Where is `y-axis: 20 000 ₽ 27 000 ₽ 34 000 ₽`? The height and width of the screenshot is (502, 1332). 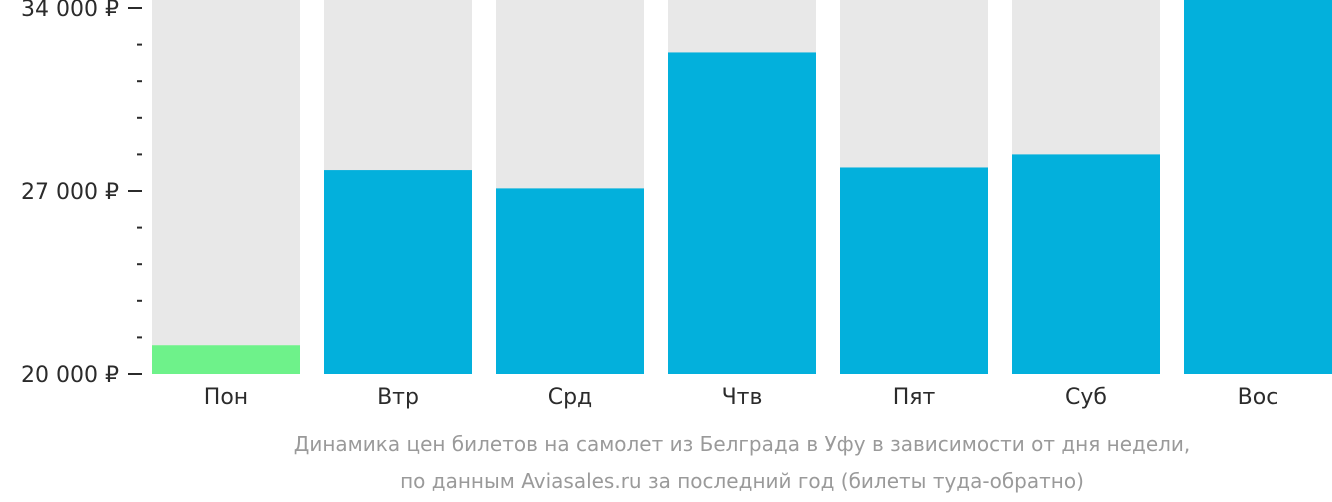 y-axis: 20 000 ₽ 27 000 ₽ 34 000 ₽ is located at coordinates (81, 194).